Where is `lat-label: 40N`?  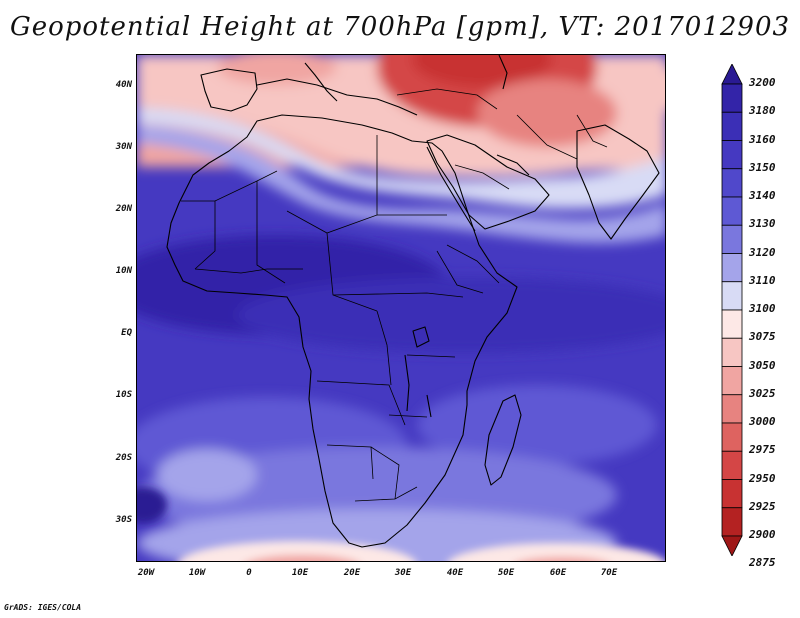 lat-label: 40N is located at coordinates (123, 85).